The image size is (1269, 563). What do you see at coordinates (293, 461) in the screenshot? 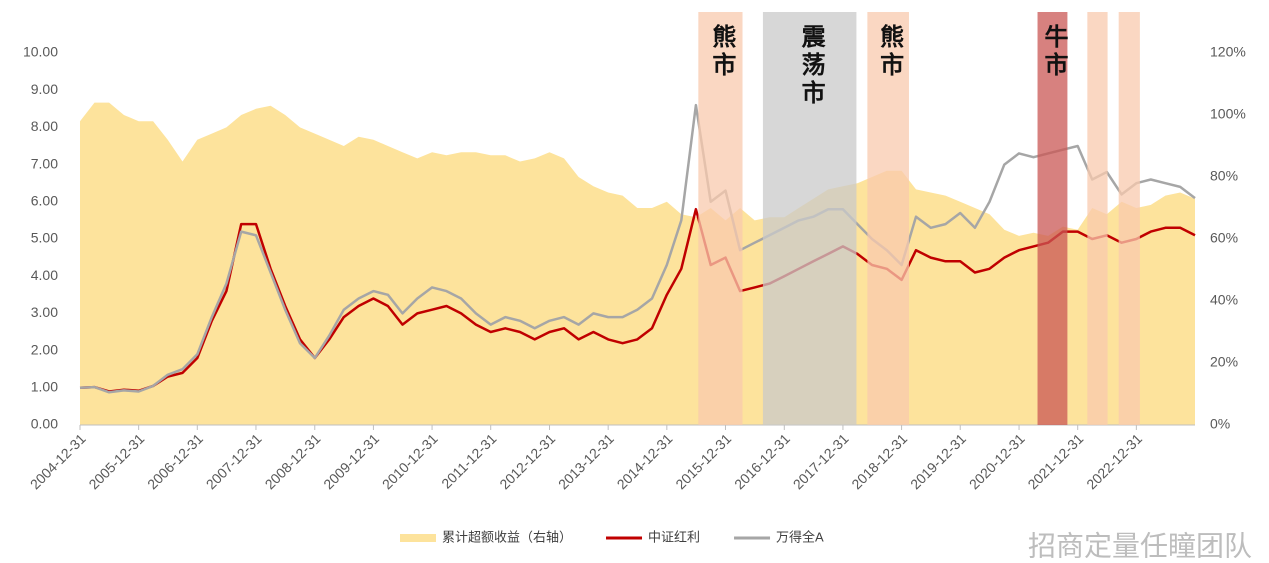
I see `x-tick-label: 2008-12-31` at bounding box center [293, 461].